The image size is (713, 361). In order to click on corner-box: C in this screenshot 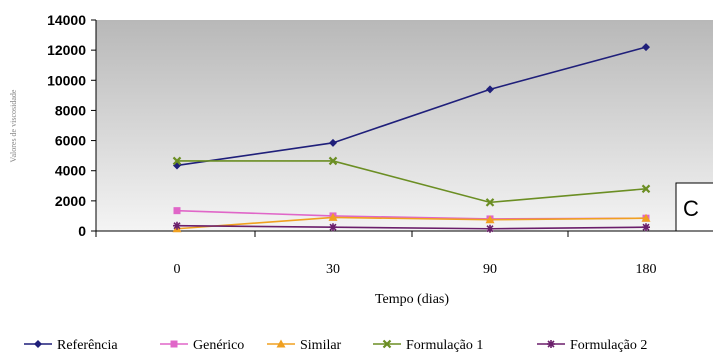, I will do `click(694, 207)`.